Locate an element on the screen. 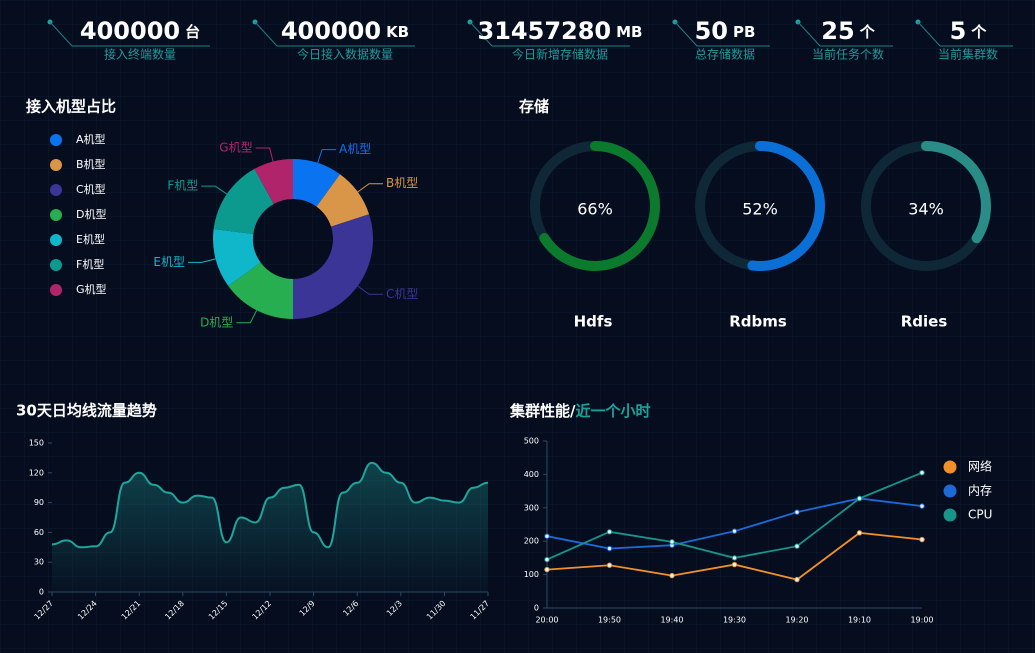  legend-label: D机型 is located at coordinates (91, 214).